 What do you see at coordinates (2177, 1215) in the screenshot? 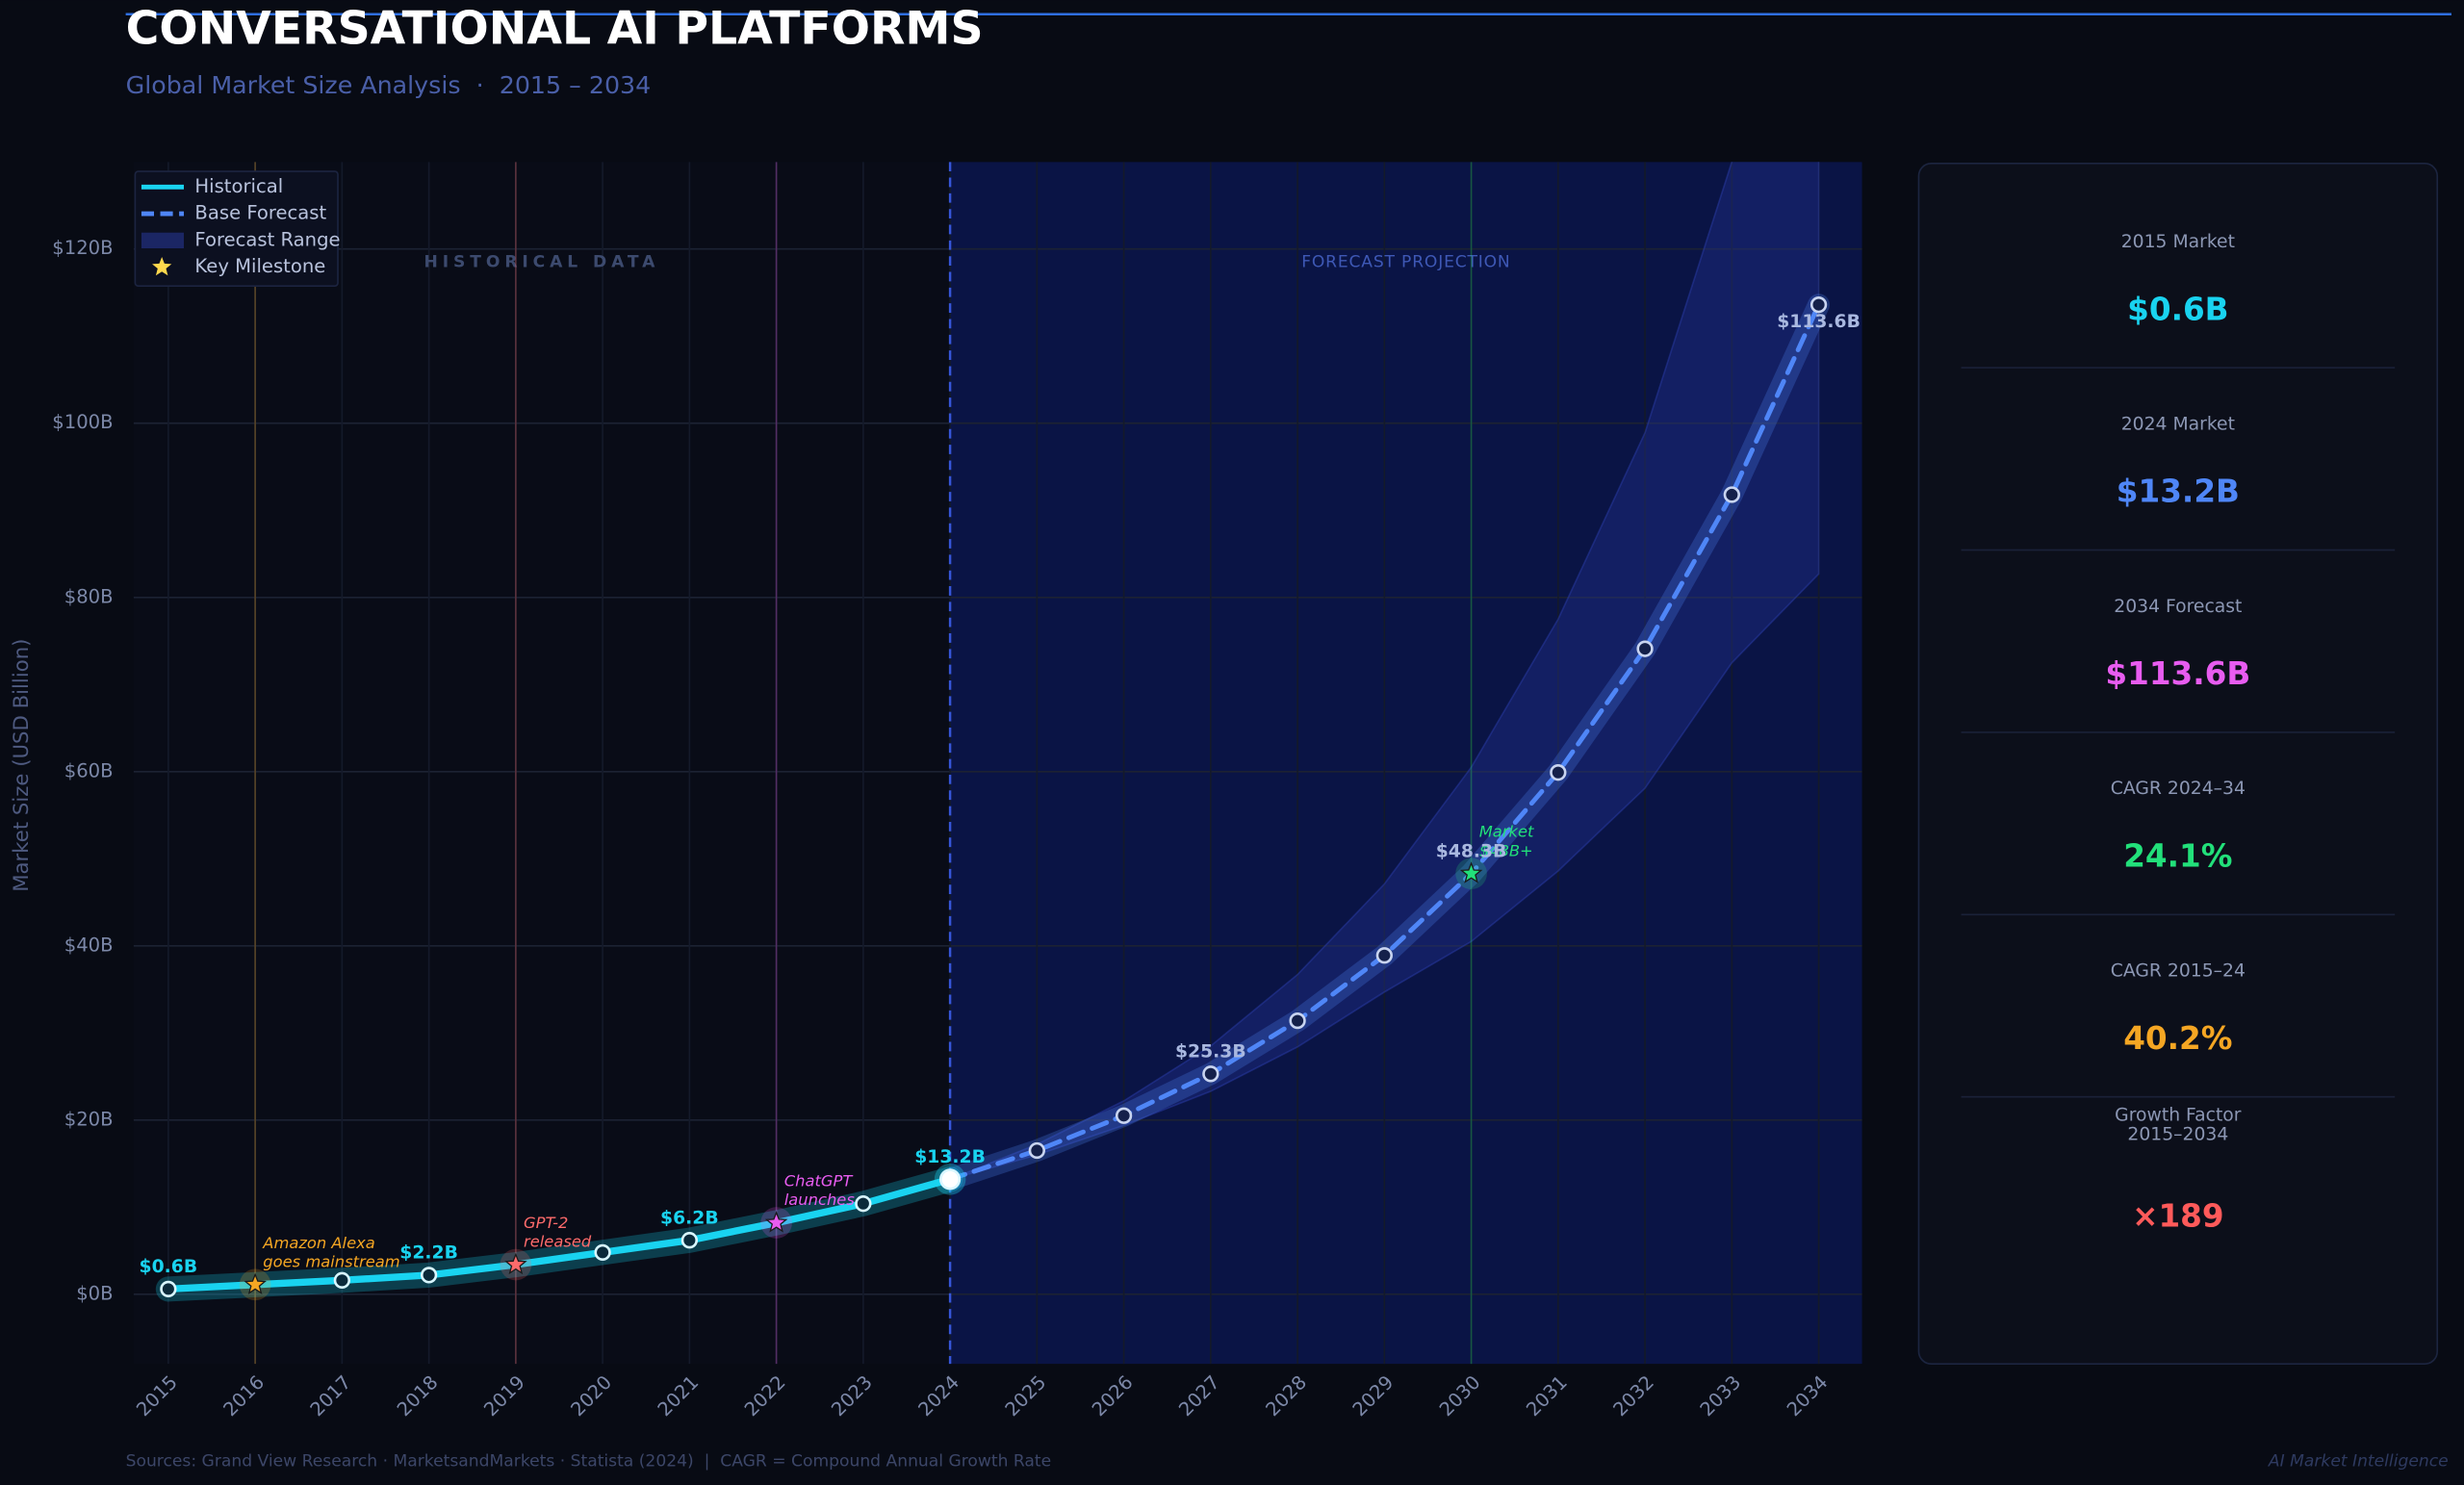
I see `stat-value: ×189` at bounding box center [2177, 1215].